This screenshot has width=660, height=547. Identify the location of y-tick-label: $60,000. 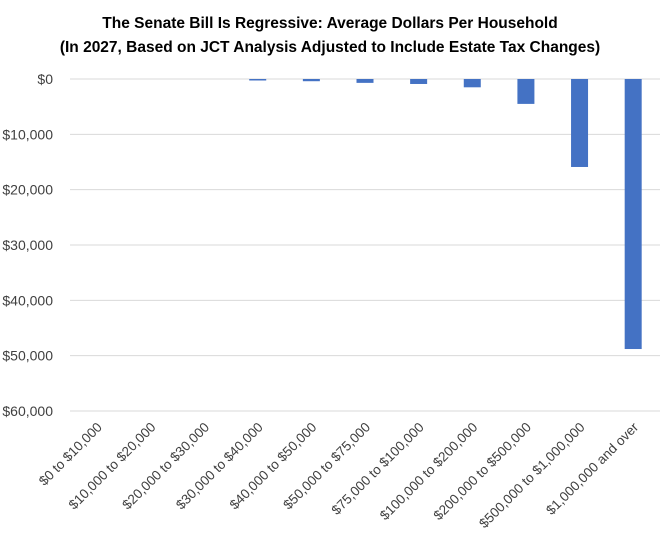
(27, 411).